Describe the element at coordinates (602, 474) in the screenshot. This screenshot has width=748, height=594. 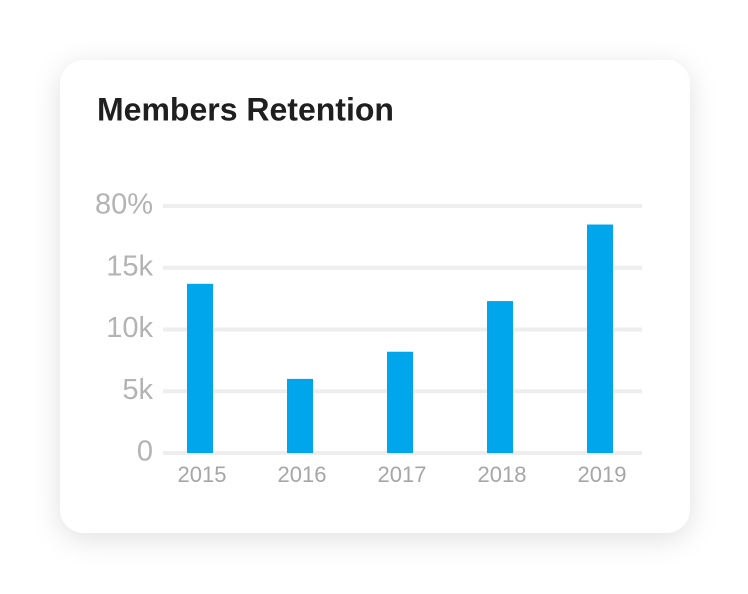
I see `x-tick-label: 2019` at that location.